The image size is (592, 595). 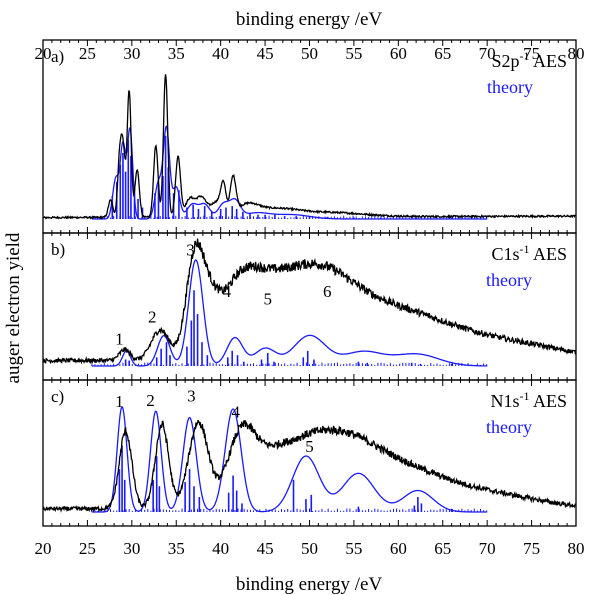 I want to click on bottom-tick-label: 25, so click(x=87, y=548).